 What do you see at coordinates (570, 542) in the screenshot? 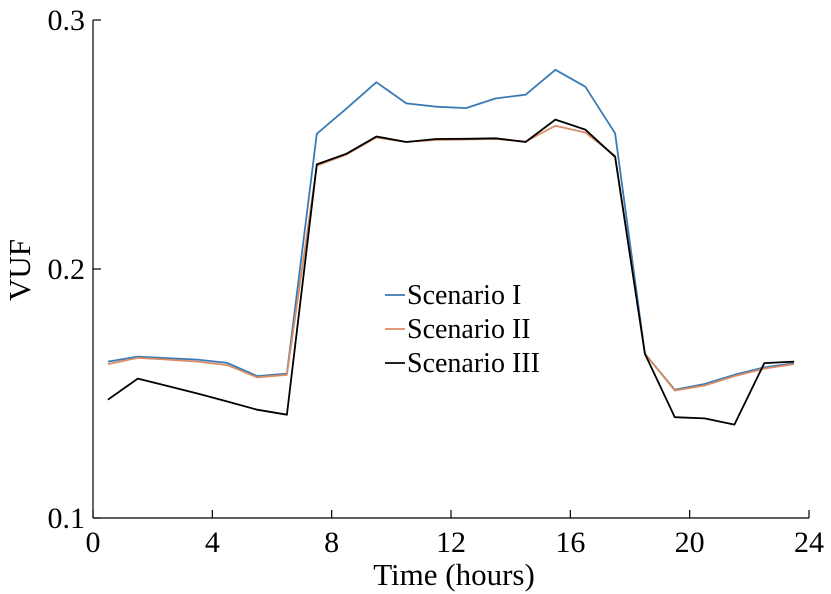
I see `x-tick-label: 16` at bounding box center [570, 542].